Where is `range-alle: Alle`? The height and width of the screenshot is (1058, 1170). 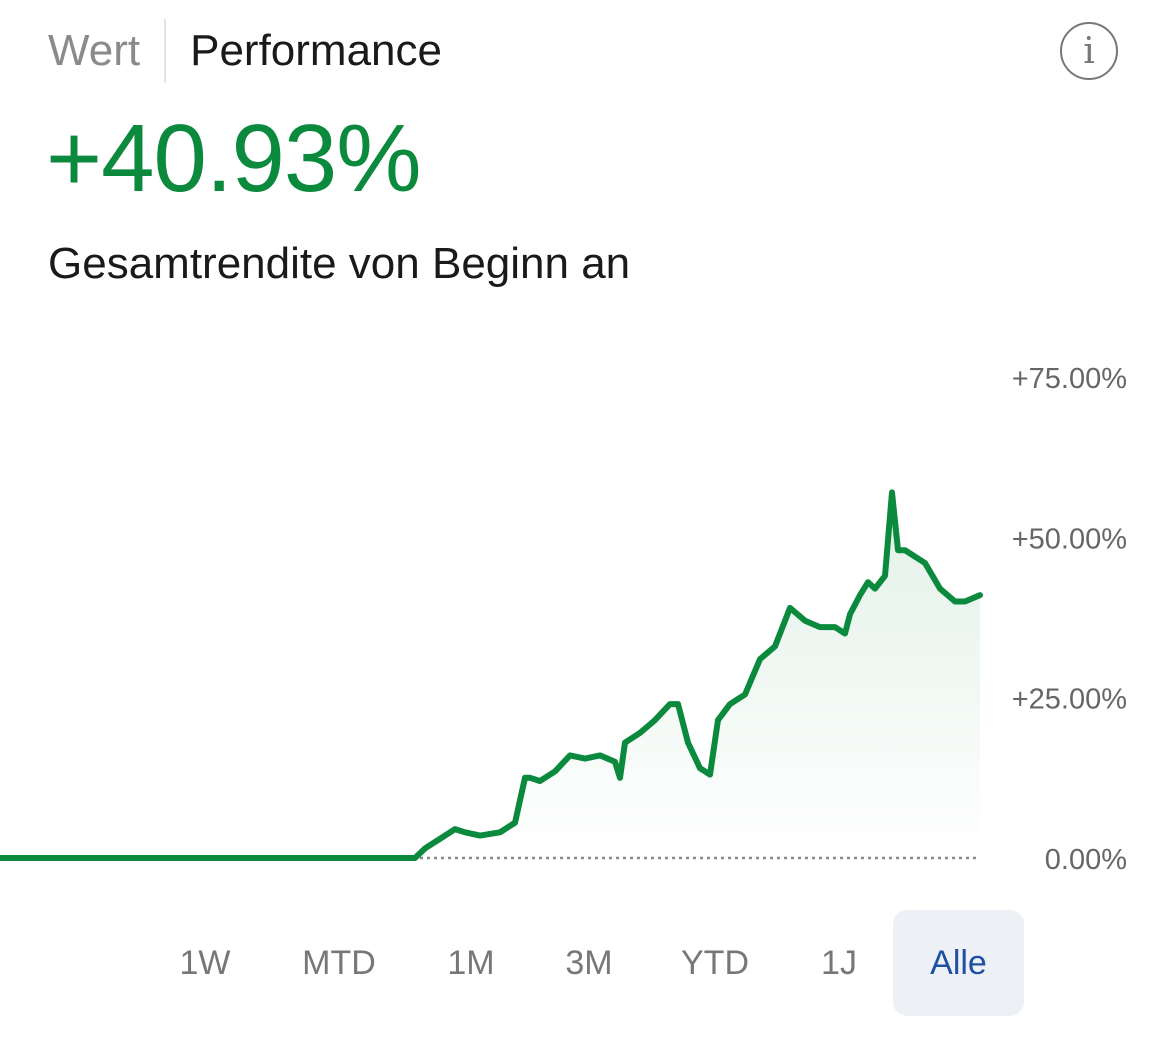 range-alle: Alle is located at coordinates (958, 963).